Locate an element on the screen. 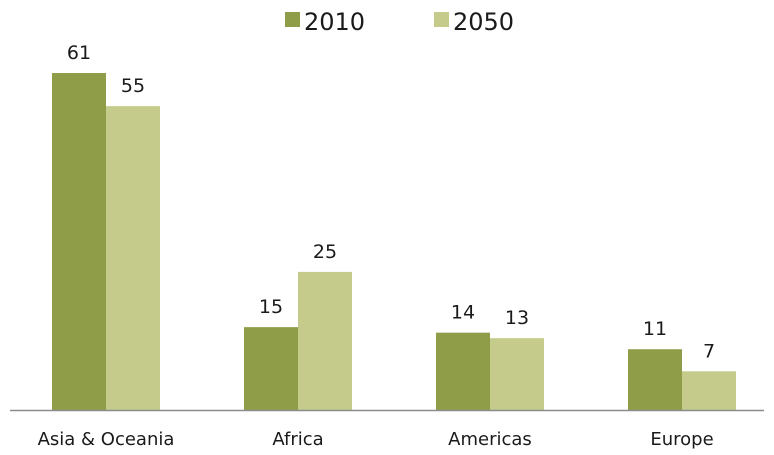 The image size is (774, 455). bar-europe-2010 is located at coordinates (655, 379).